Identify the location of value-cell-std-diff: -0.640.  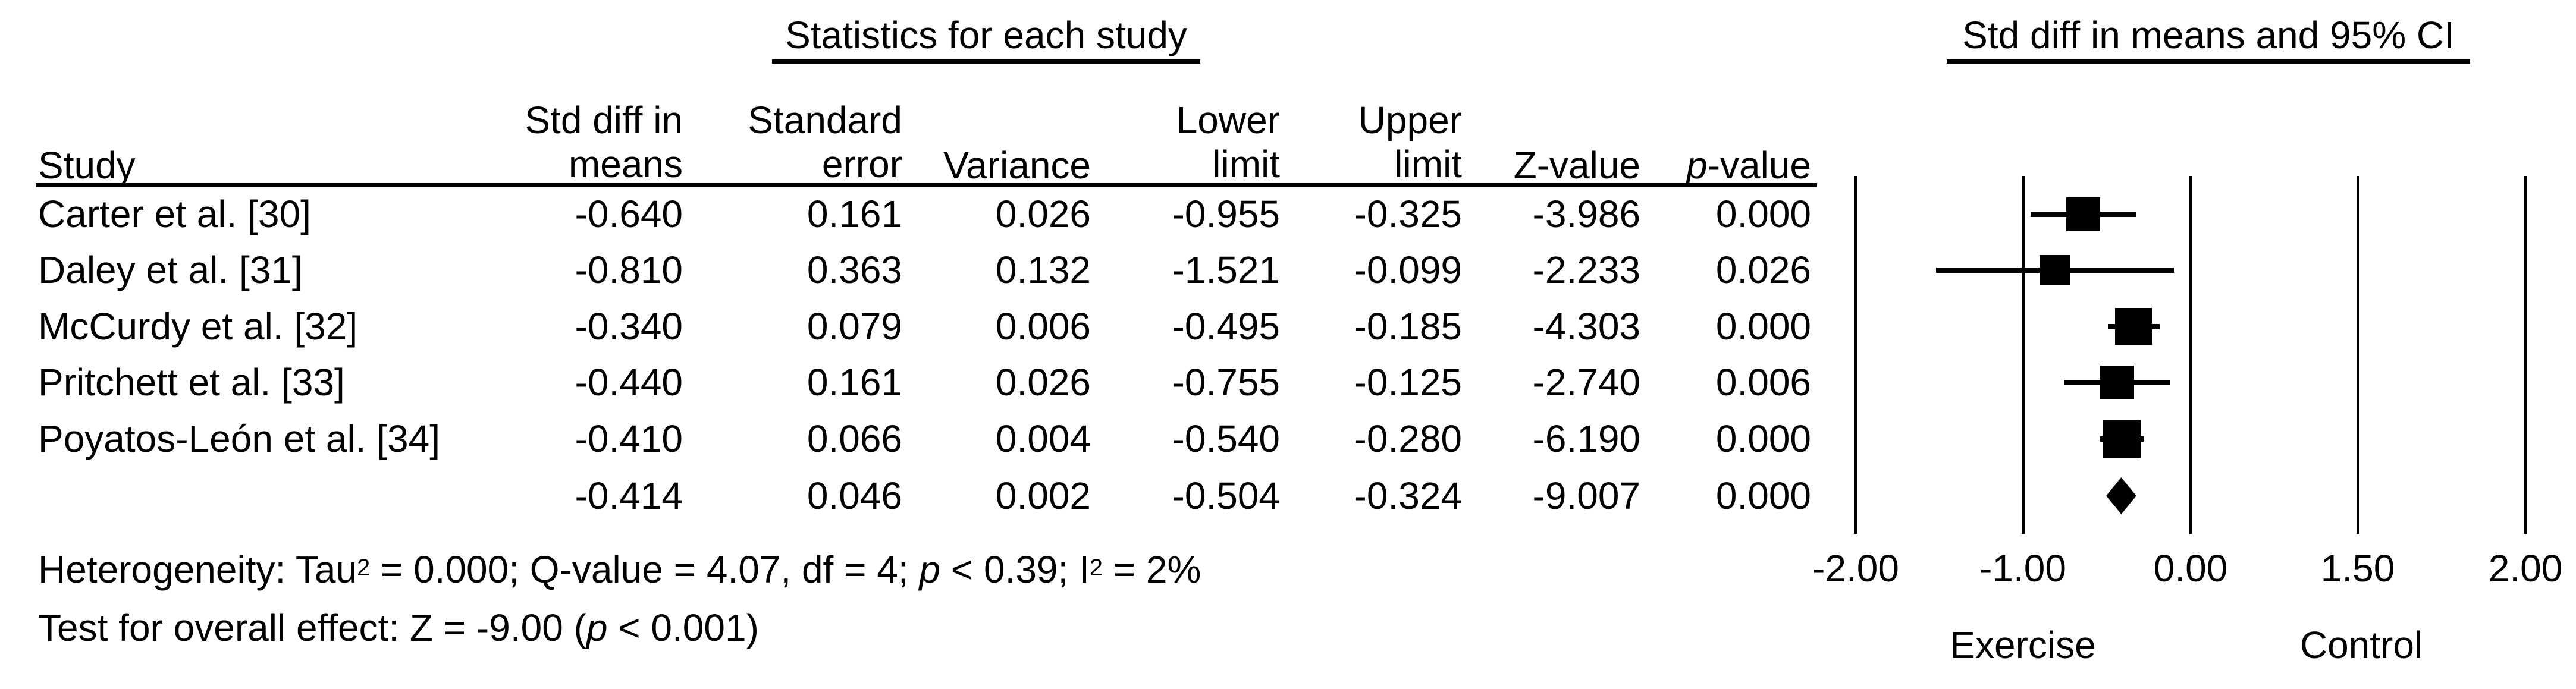
(629, 214).